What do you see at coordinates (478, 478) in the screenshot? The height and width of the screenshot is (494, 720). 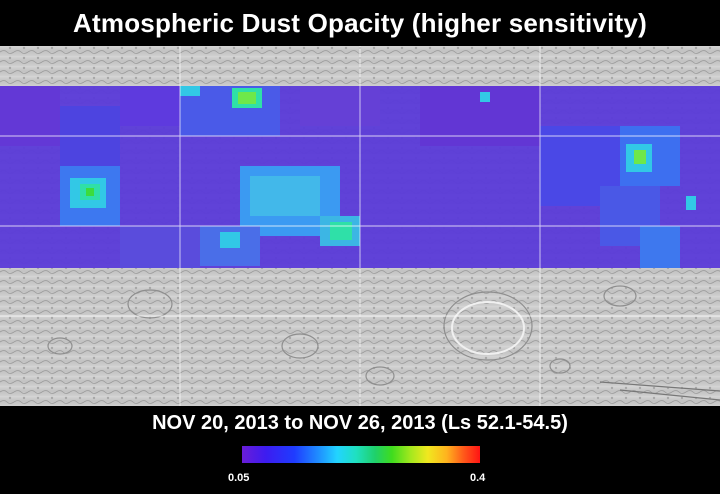 I see `scale-max-label: 0.4` at bounding box center [478, 478].